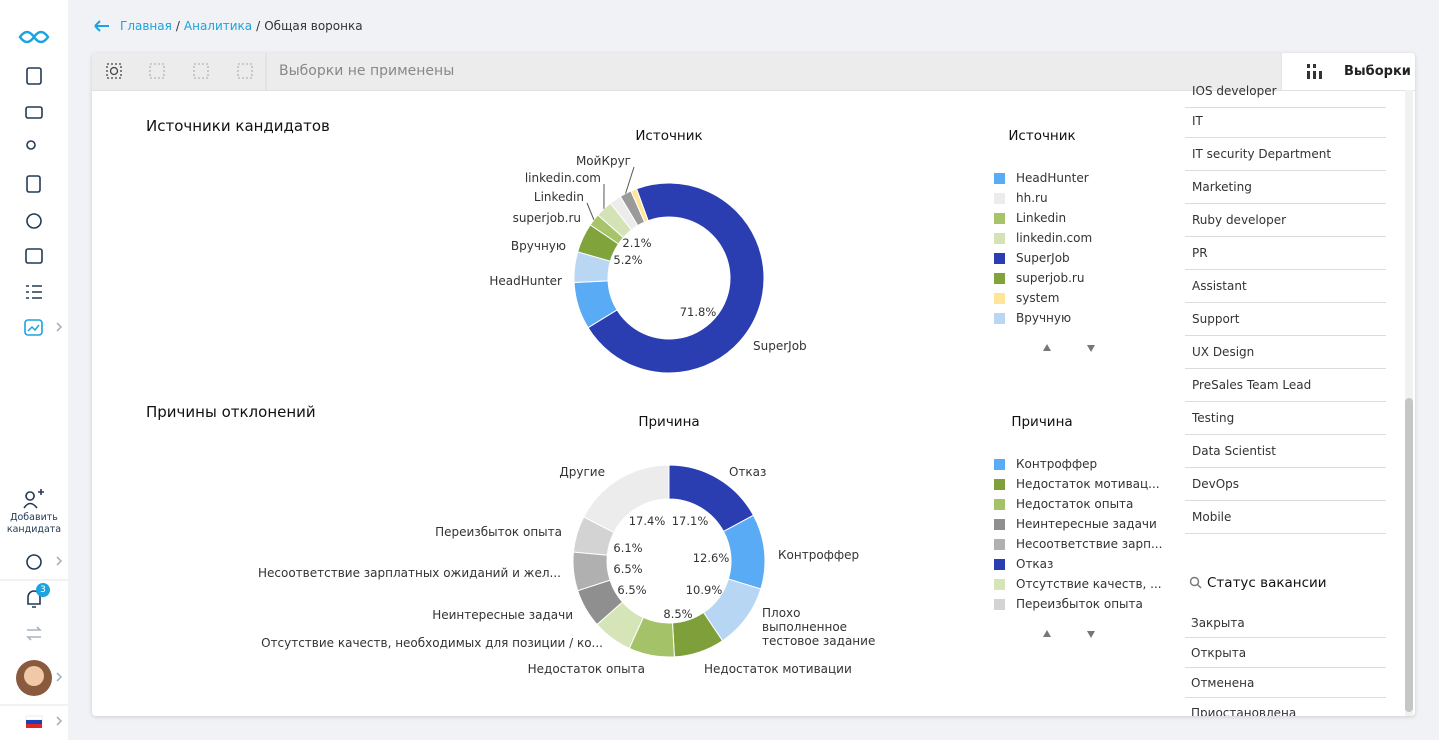  What do you see at coordinates (34, 562) in the screenshot?
I see `nav-icon-add` at bounding box center [34, 562].